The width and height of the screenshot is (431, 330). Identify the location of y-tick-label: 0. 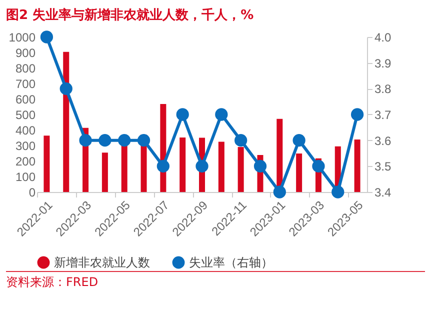
(32, 193).